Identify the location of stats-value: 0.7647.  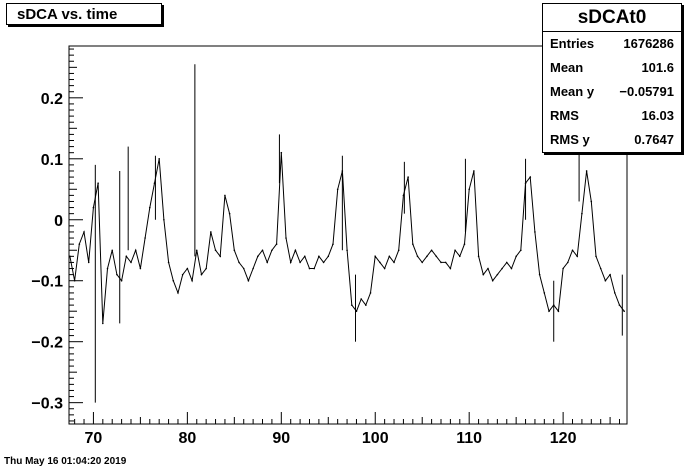
(654, 139).